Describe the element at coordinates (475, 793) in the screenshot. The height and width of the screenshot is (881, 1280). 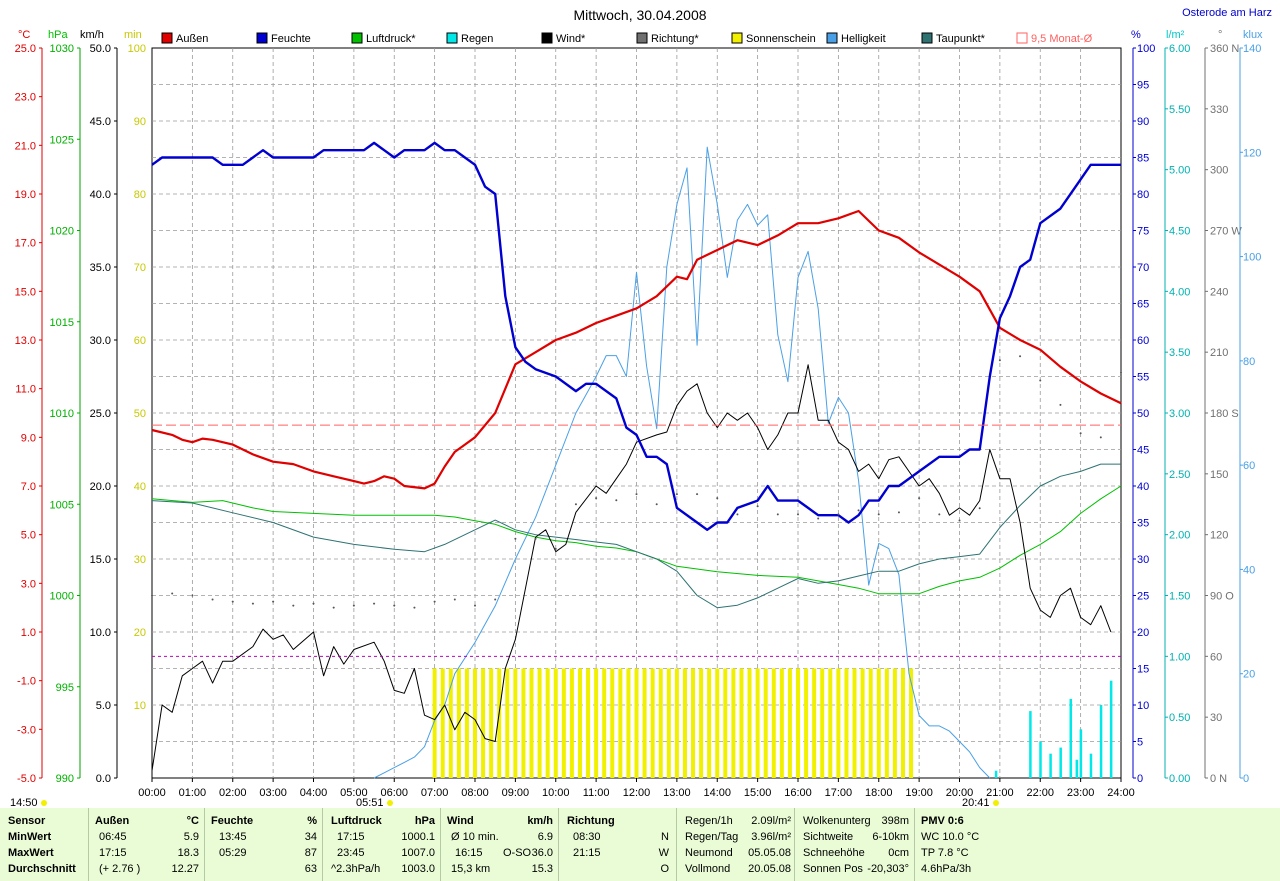
I see `x-tick-label: 08:00` at that location.